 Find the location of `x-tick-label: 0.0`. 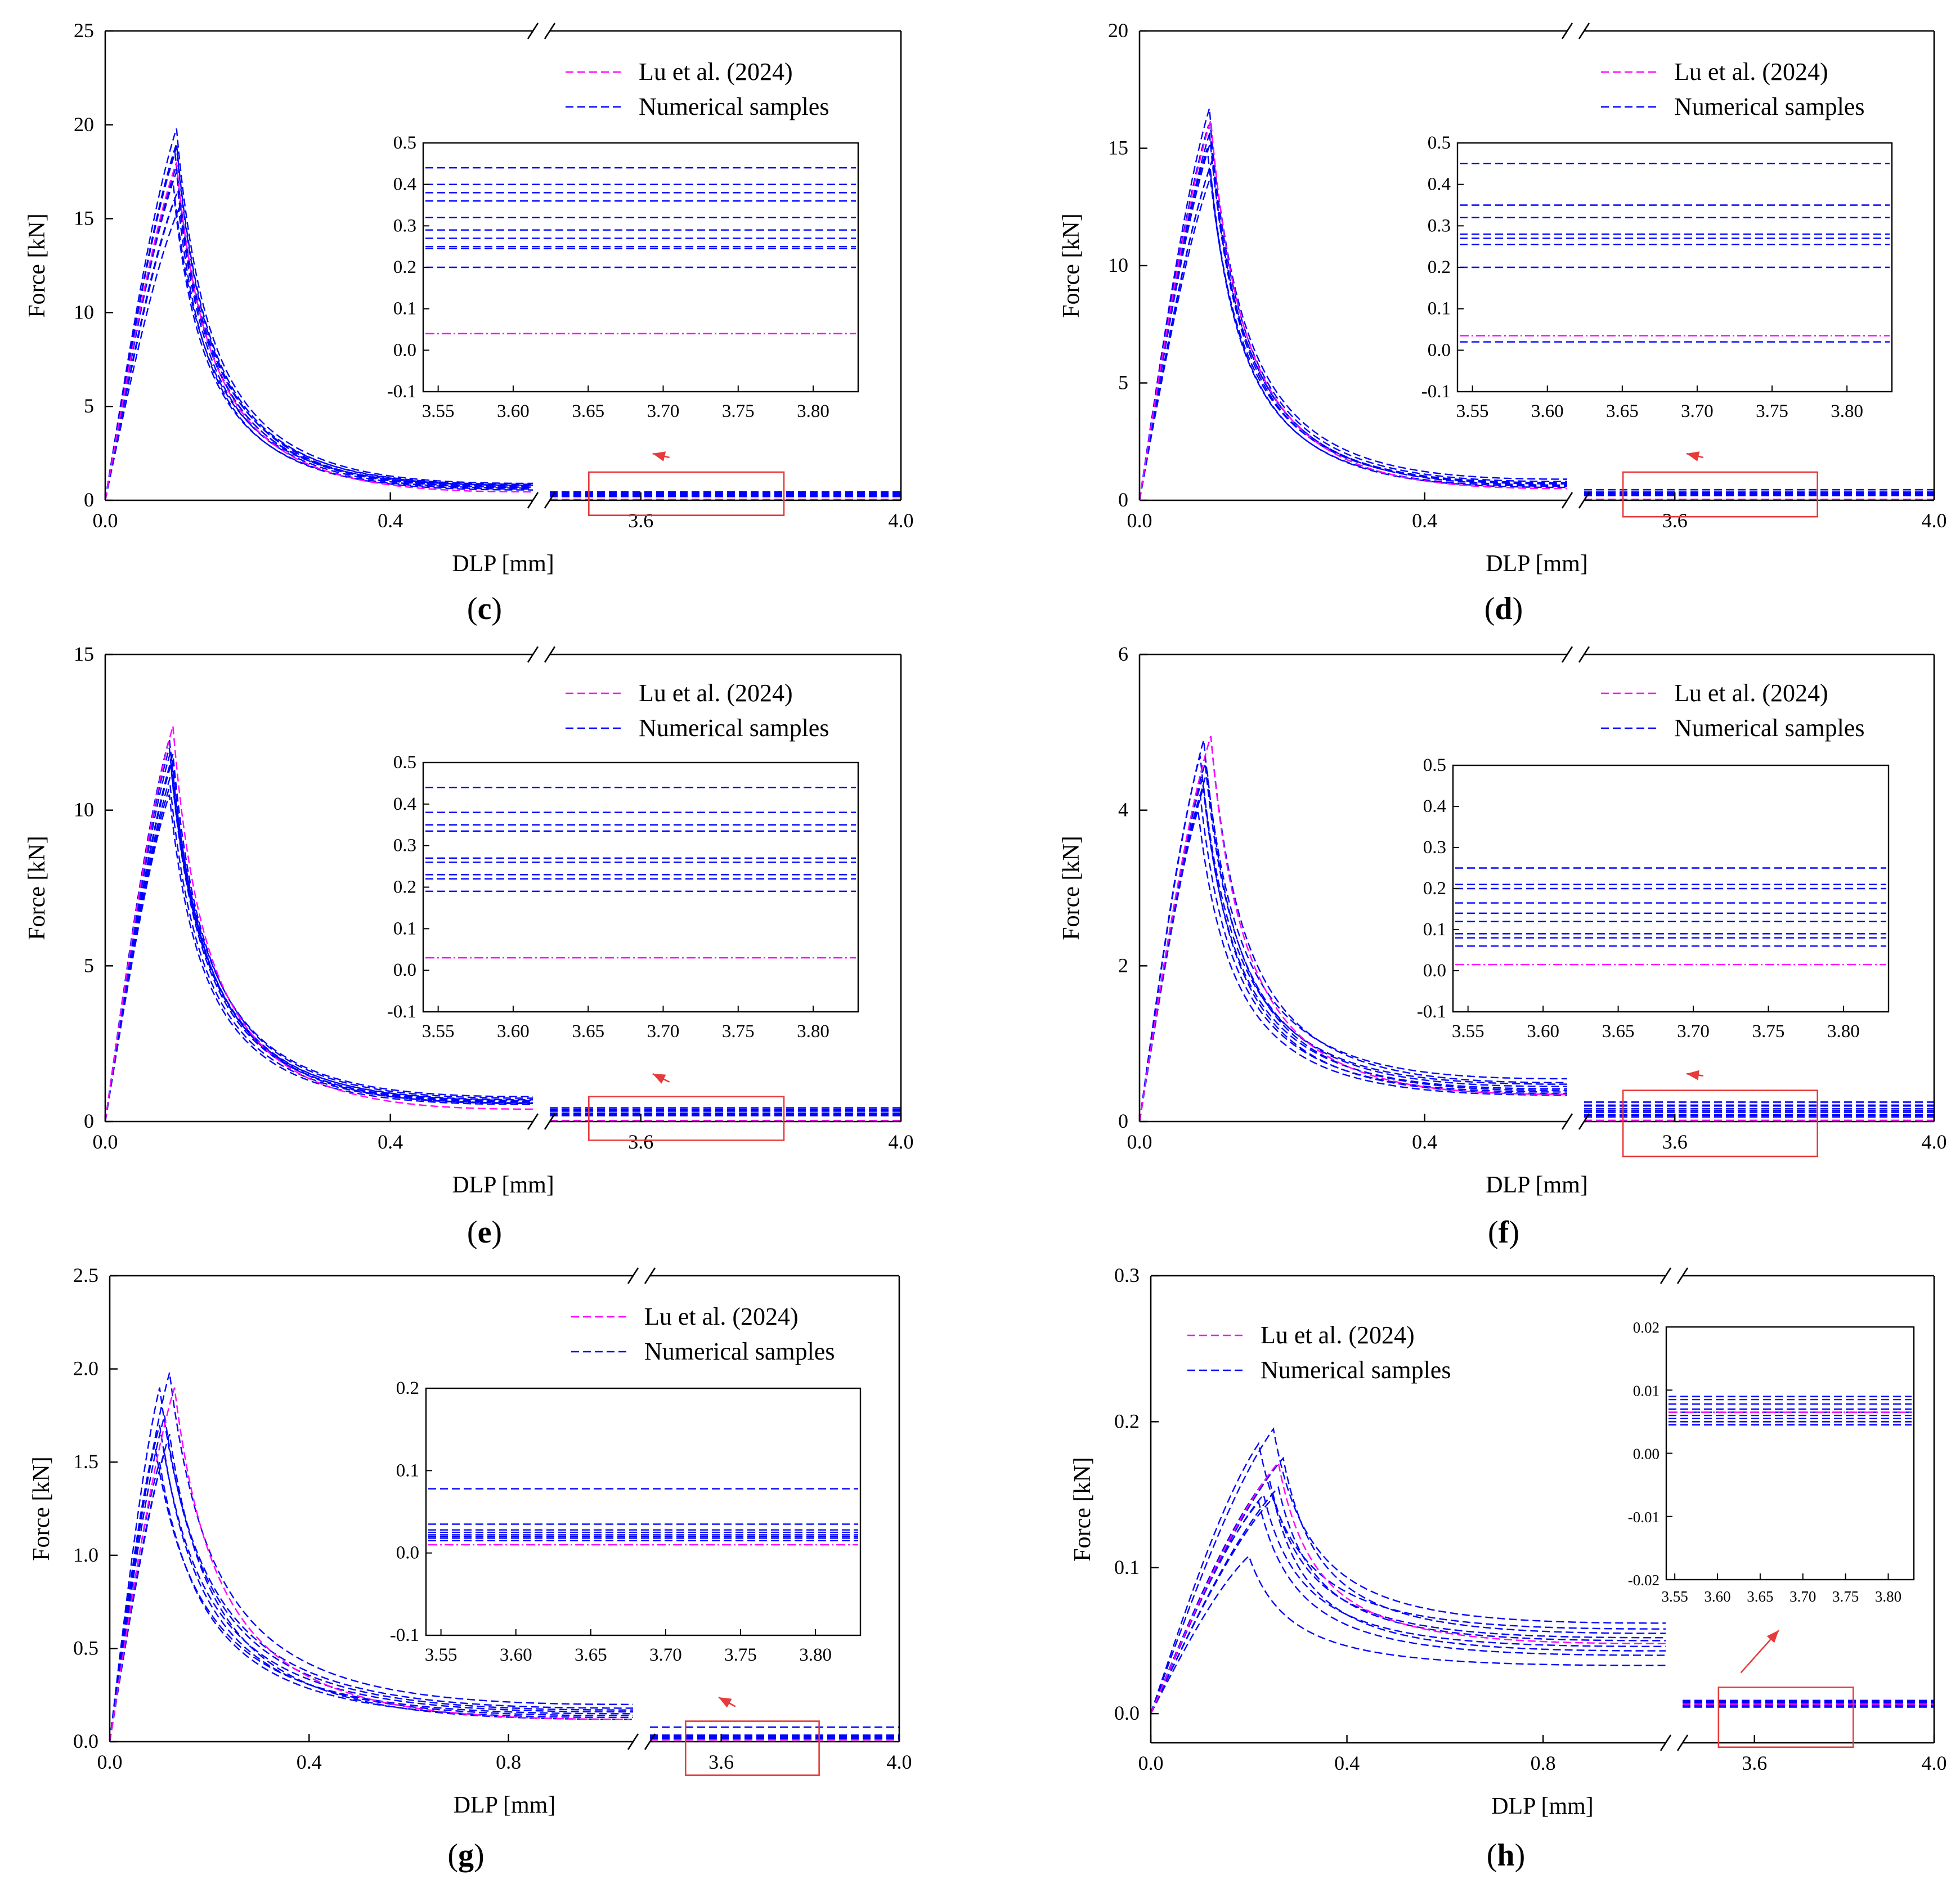

x-tick-label: 0.0 is located at coordinates (110, 1762).